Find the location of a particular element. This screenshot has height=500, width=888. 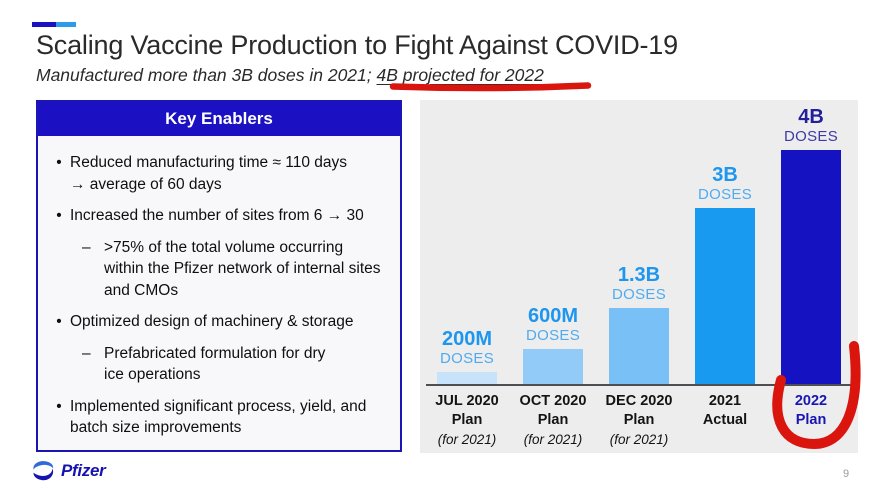

x-axis-tick: DEC 2020 Plan (for 2021) is located at coordinates (639, 420).